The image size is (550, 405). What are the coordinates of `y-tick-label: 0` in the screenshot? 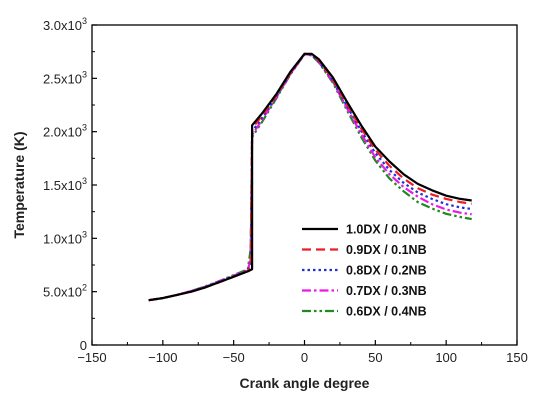 It's located at (83, 345).